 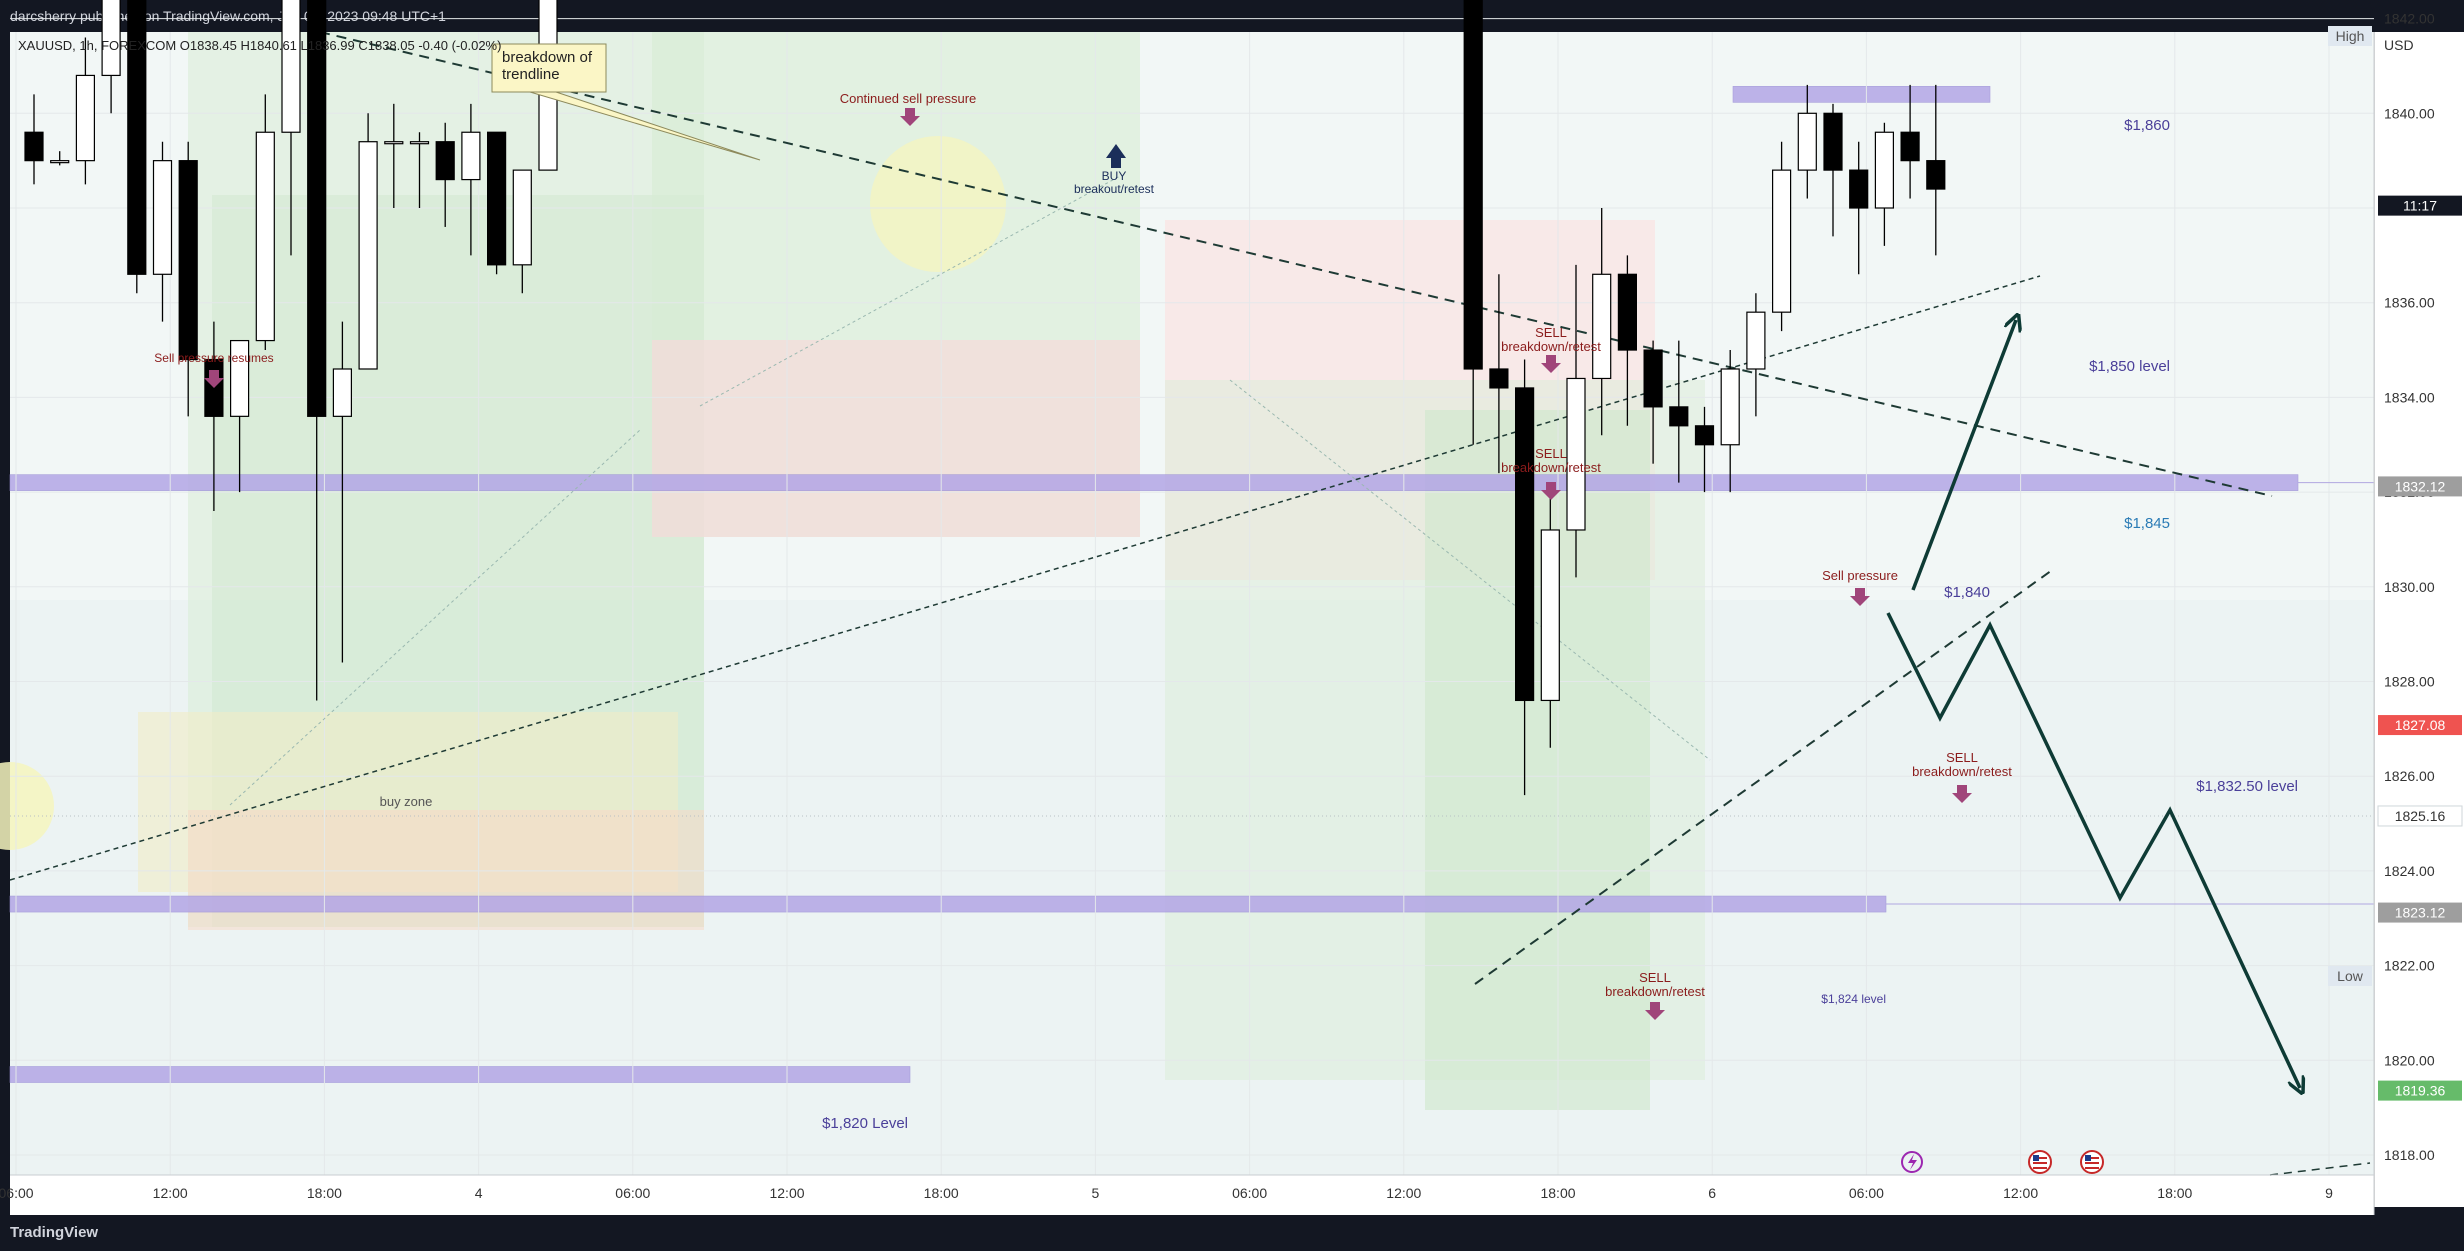 I want to click on buy-arrow-icon, so click(x=1116, y=156).